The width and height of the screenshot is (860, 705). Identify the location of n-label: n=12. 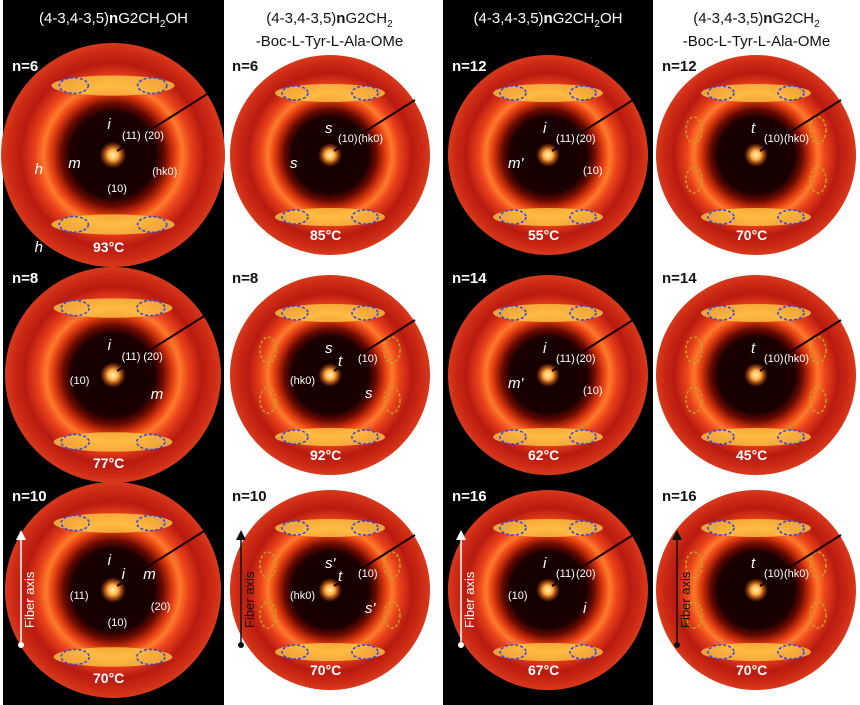
(679, 66).